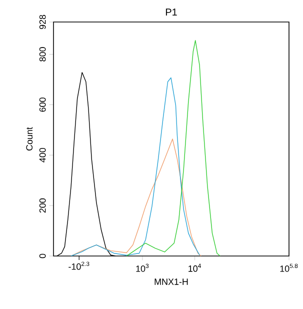  I want to click on y-tick-label: 600, so click(42, 105).